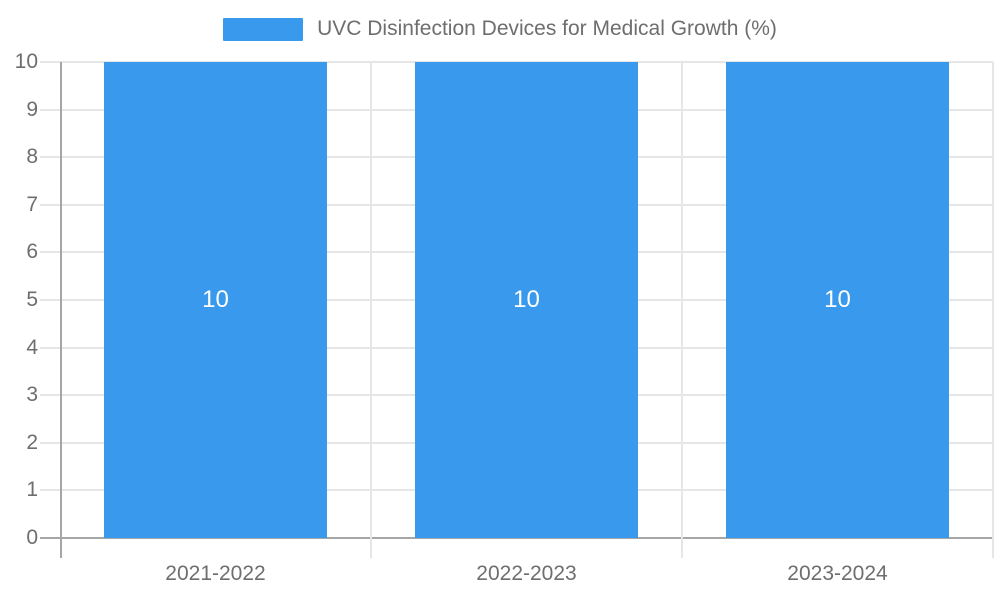 This screenshot has width=1000, height=600. Describe the element at coordinates (32, 157) in the screenshot. I see `y-axis-label: 8` at that location.